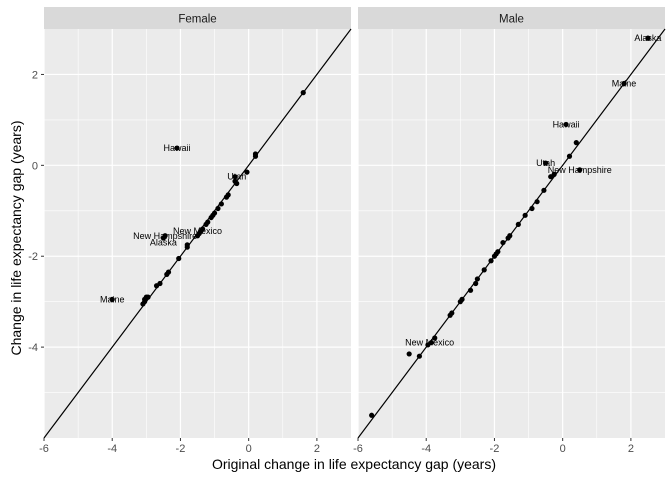 The height and width of the screenshot is (480, 672). Describe the element at coordinates (16, 237) in the screenshot. I see `y-axis-title: Change in life expectancy gap (years)` at that location.